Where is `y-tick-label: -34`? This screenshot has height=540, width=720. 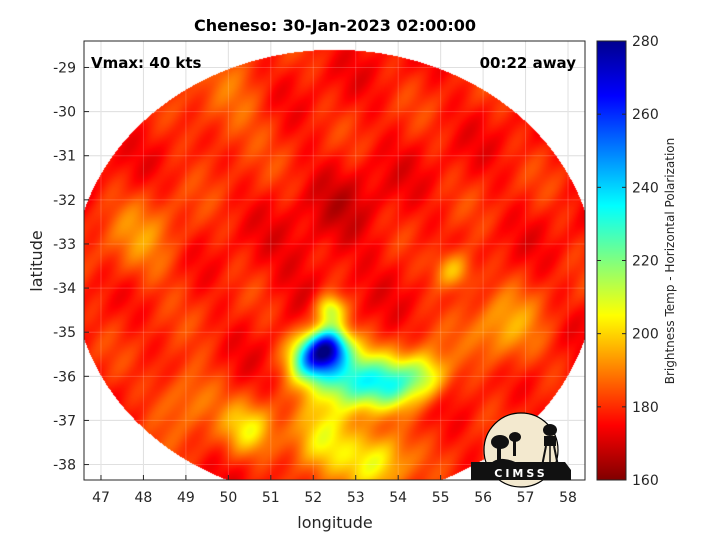 y-tick-label: -34 is located at coordinates (64, 289).